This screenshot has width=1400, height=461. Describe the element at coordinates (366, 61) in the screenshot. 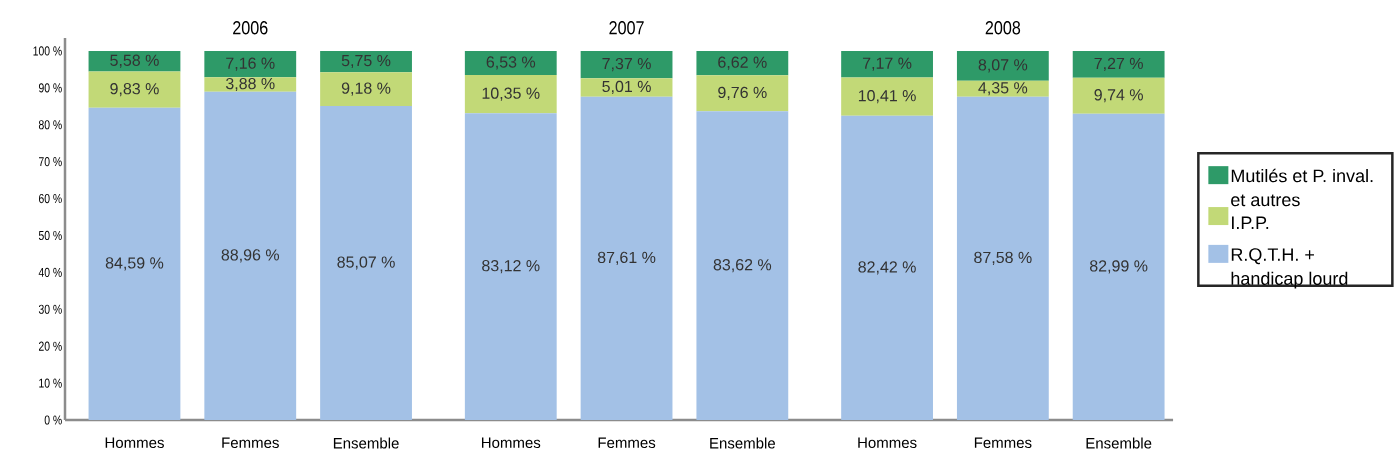

I see `data-label: 5,75 %` at that location.